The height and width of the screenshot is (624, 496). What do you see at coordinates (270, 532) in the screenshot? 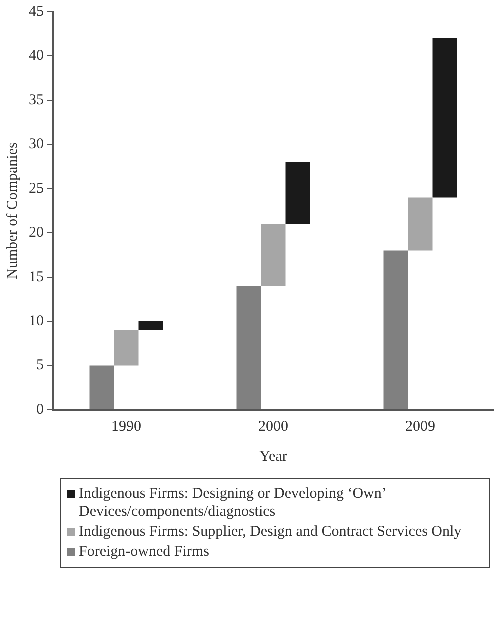
I see `legend-label: Indigenous Firms: Supplier, Design and Contract Services Only` at bounding box center [270, 532].